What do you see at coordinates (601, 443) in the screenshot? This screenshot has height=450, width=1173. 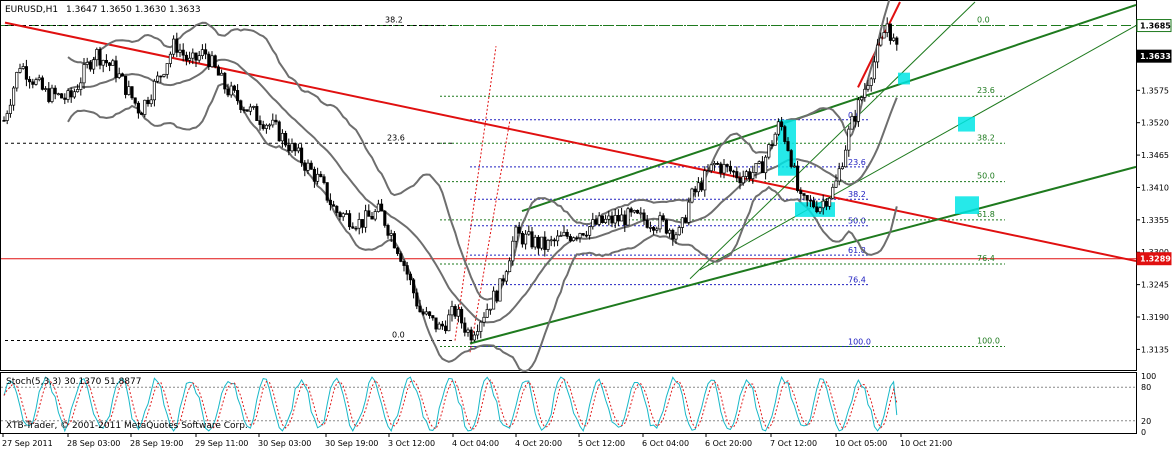 I see `time-tick-label: 5 Oct 12:00` at bounding box center [601, 443].